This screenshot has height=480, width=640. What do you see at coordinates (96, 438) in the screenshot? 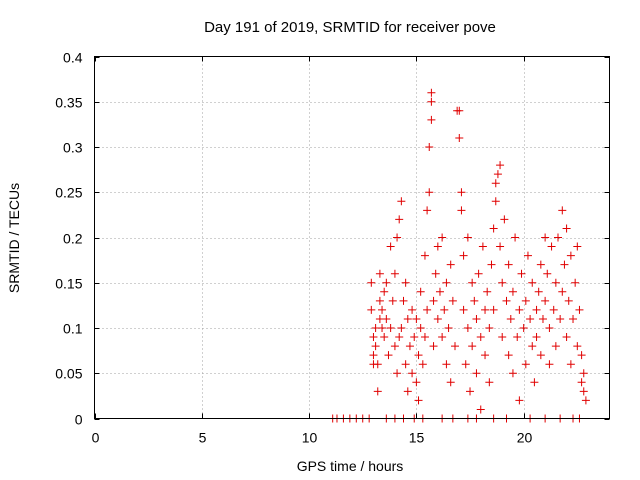
I see `x-tick-label: 0` at bounding box center [96, 438].